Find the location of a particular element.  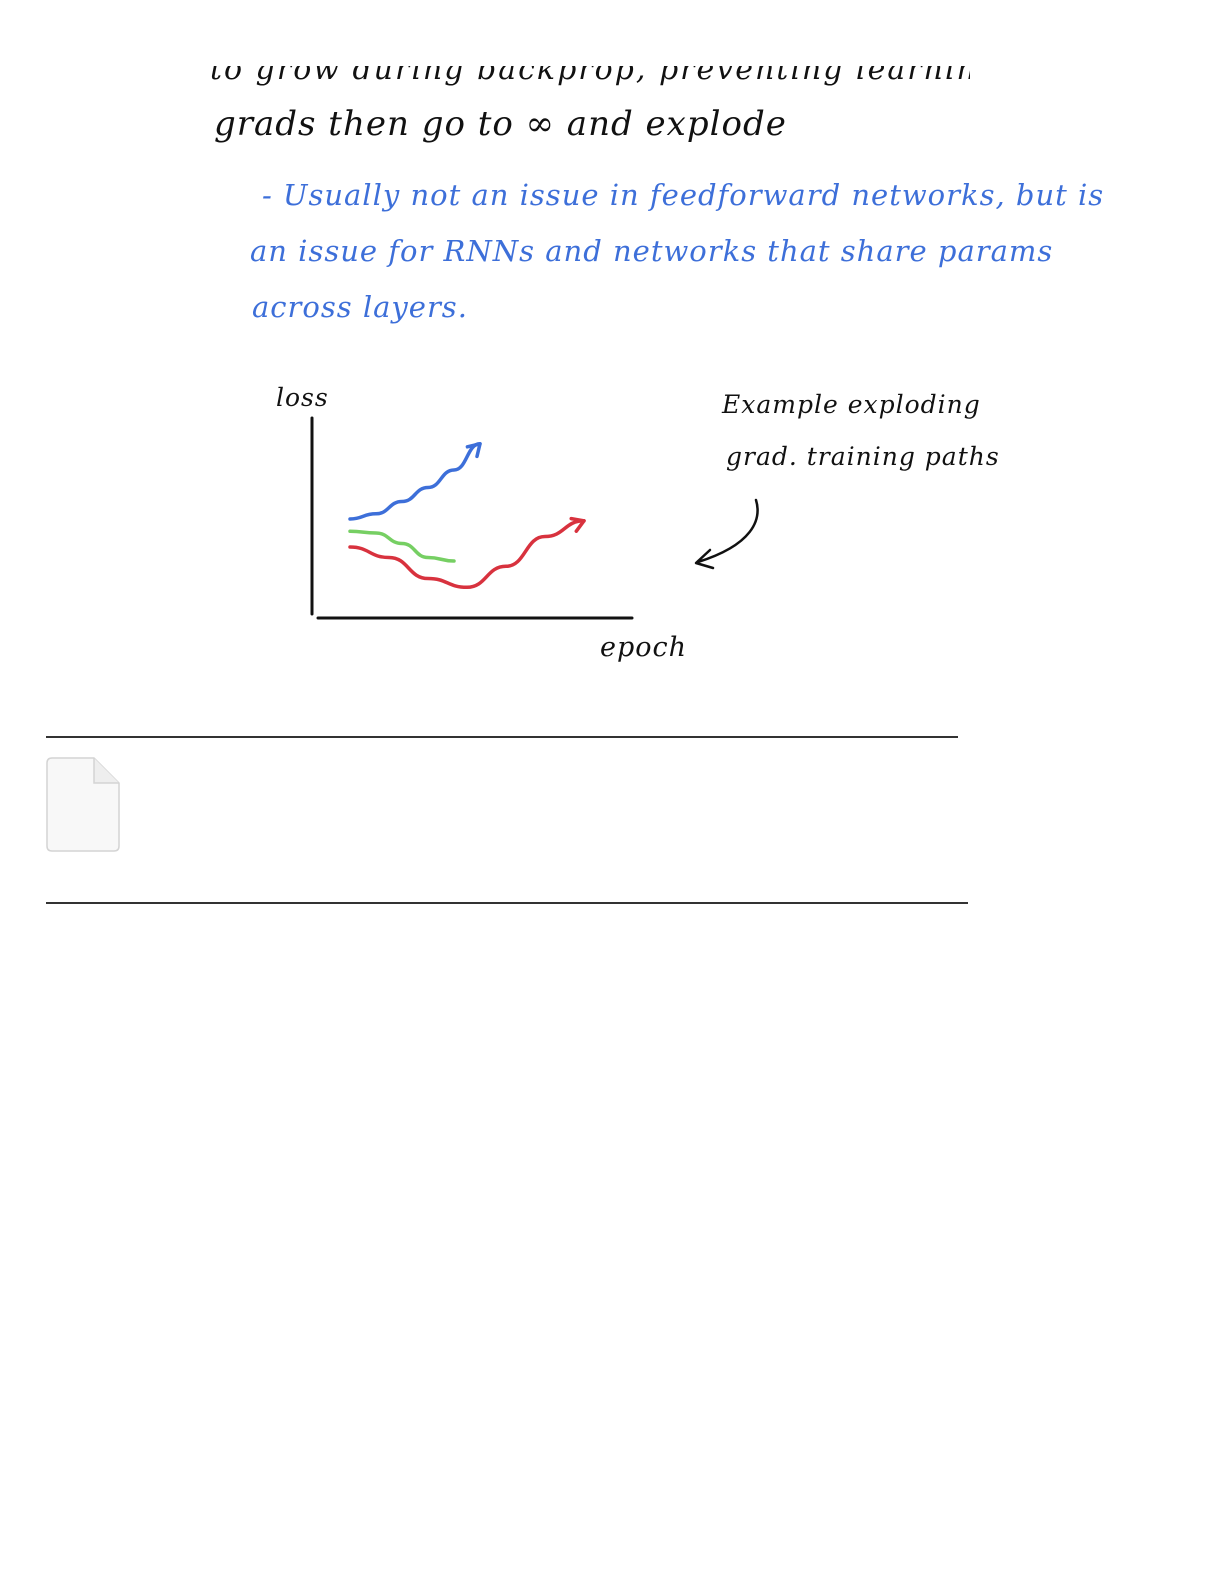

separator-bottom is located at coordinates (507, 903).